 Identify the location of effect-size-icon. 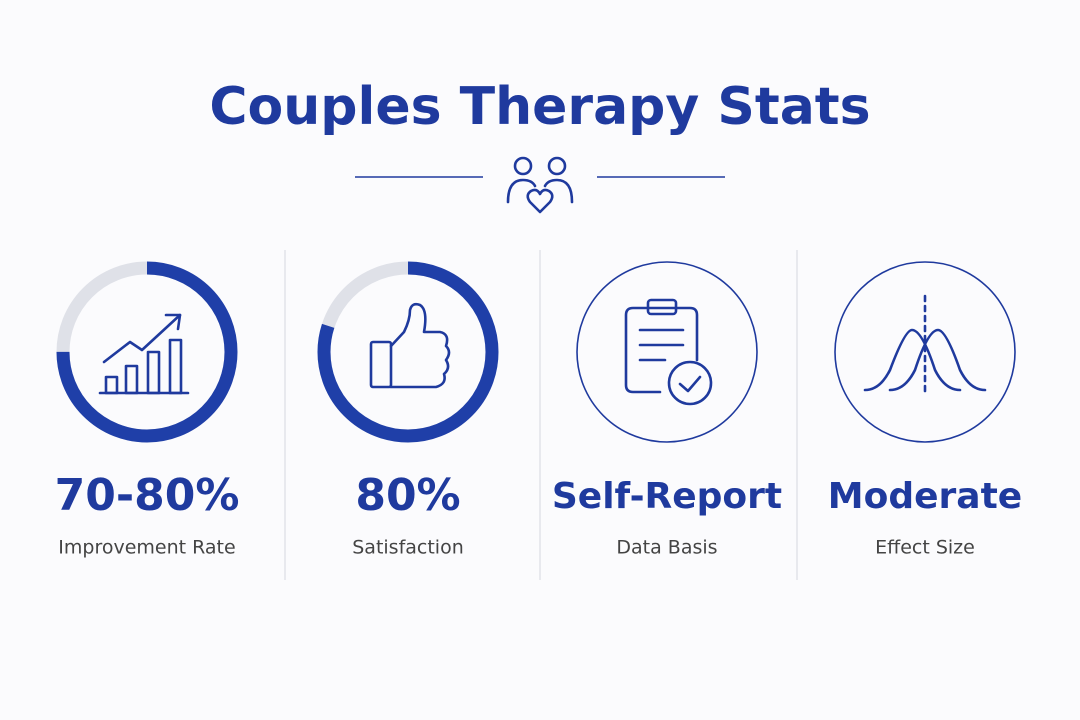
(925, 352).